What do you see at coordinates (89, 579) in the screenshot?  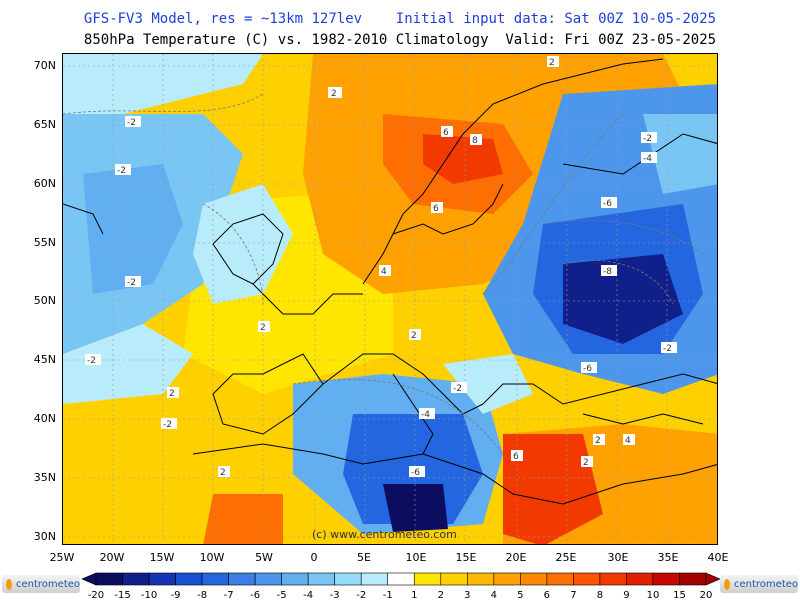 I see `colorbar-arrow-left` at bounding box center [89, 579].